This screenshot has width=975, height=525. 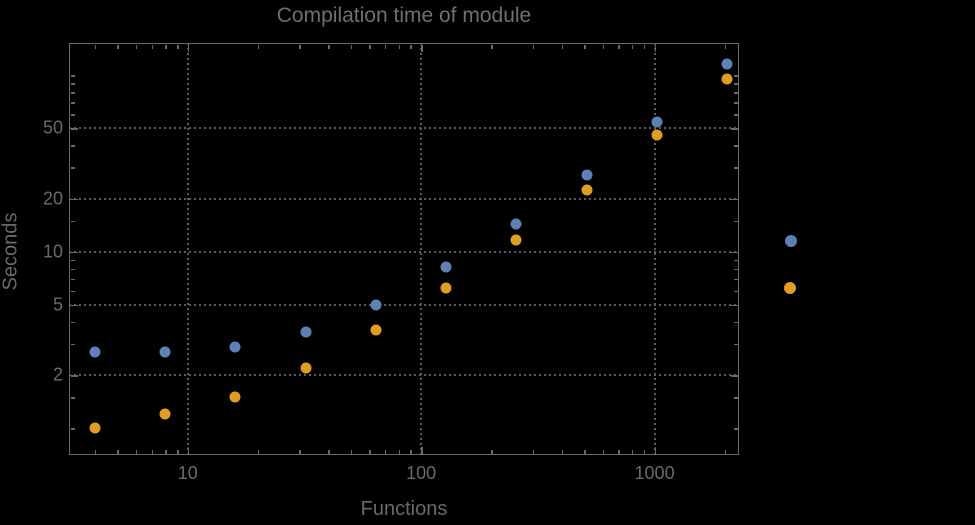 I want to click on x-tick-label: 1000, so click(x=654, y=473).